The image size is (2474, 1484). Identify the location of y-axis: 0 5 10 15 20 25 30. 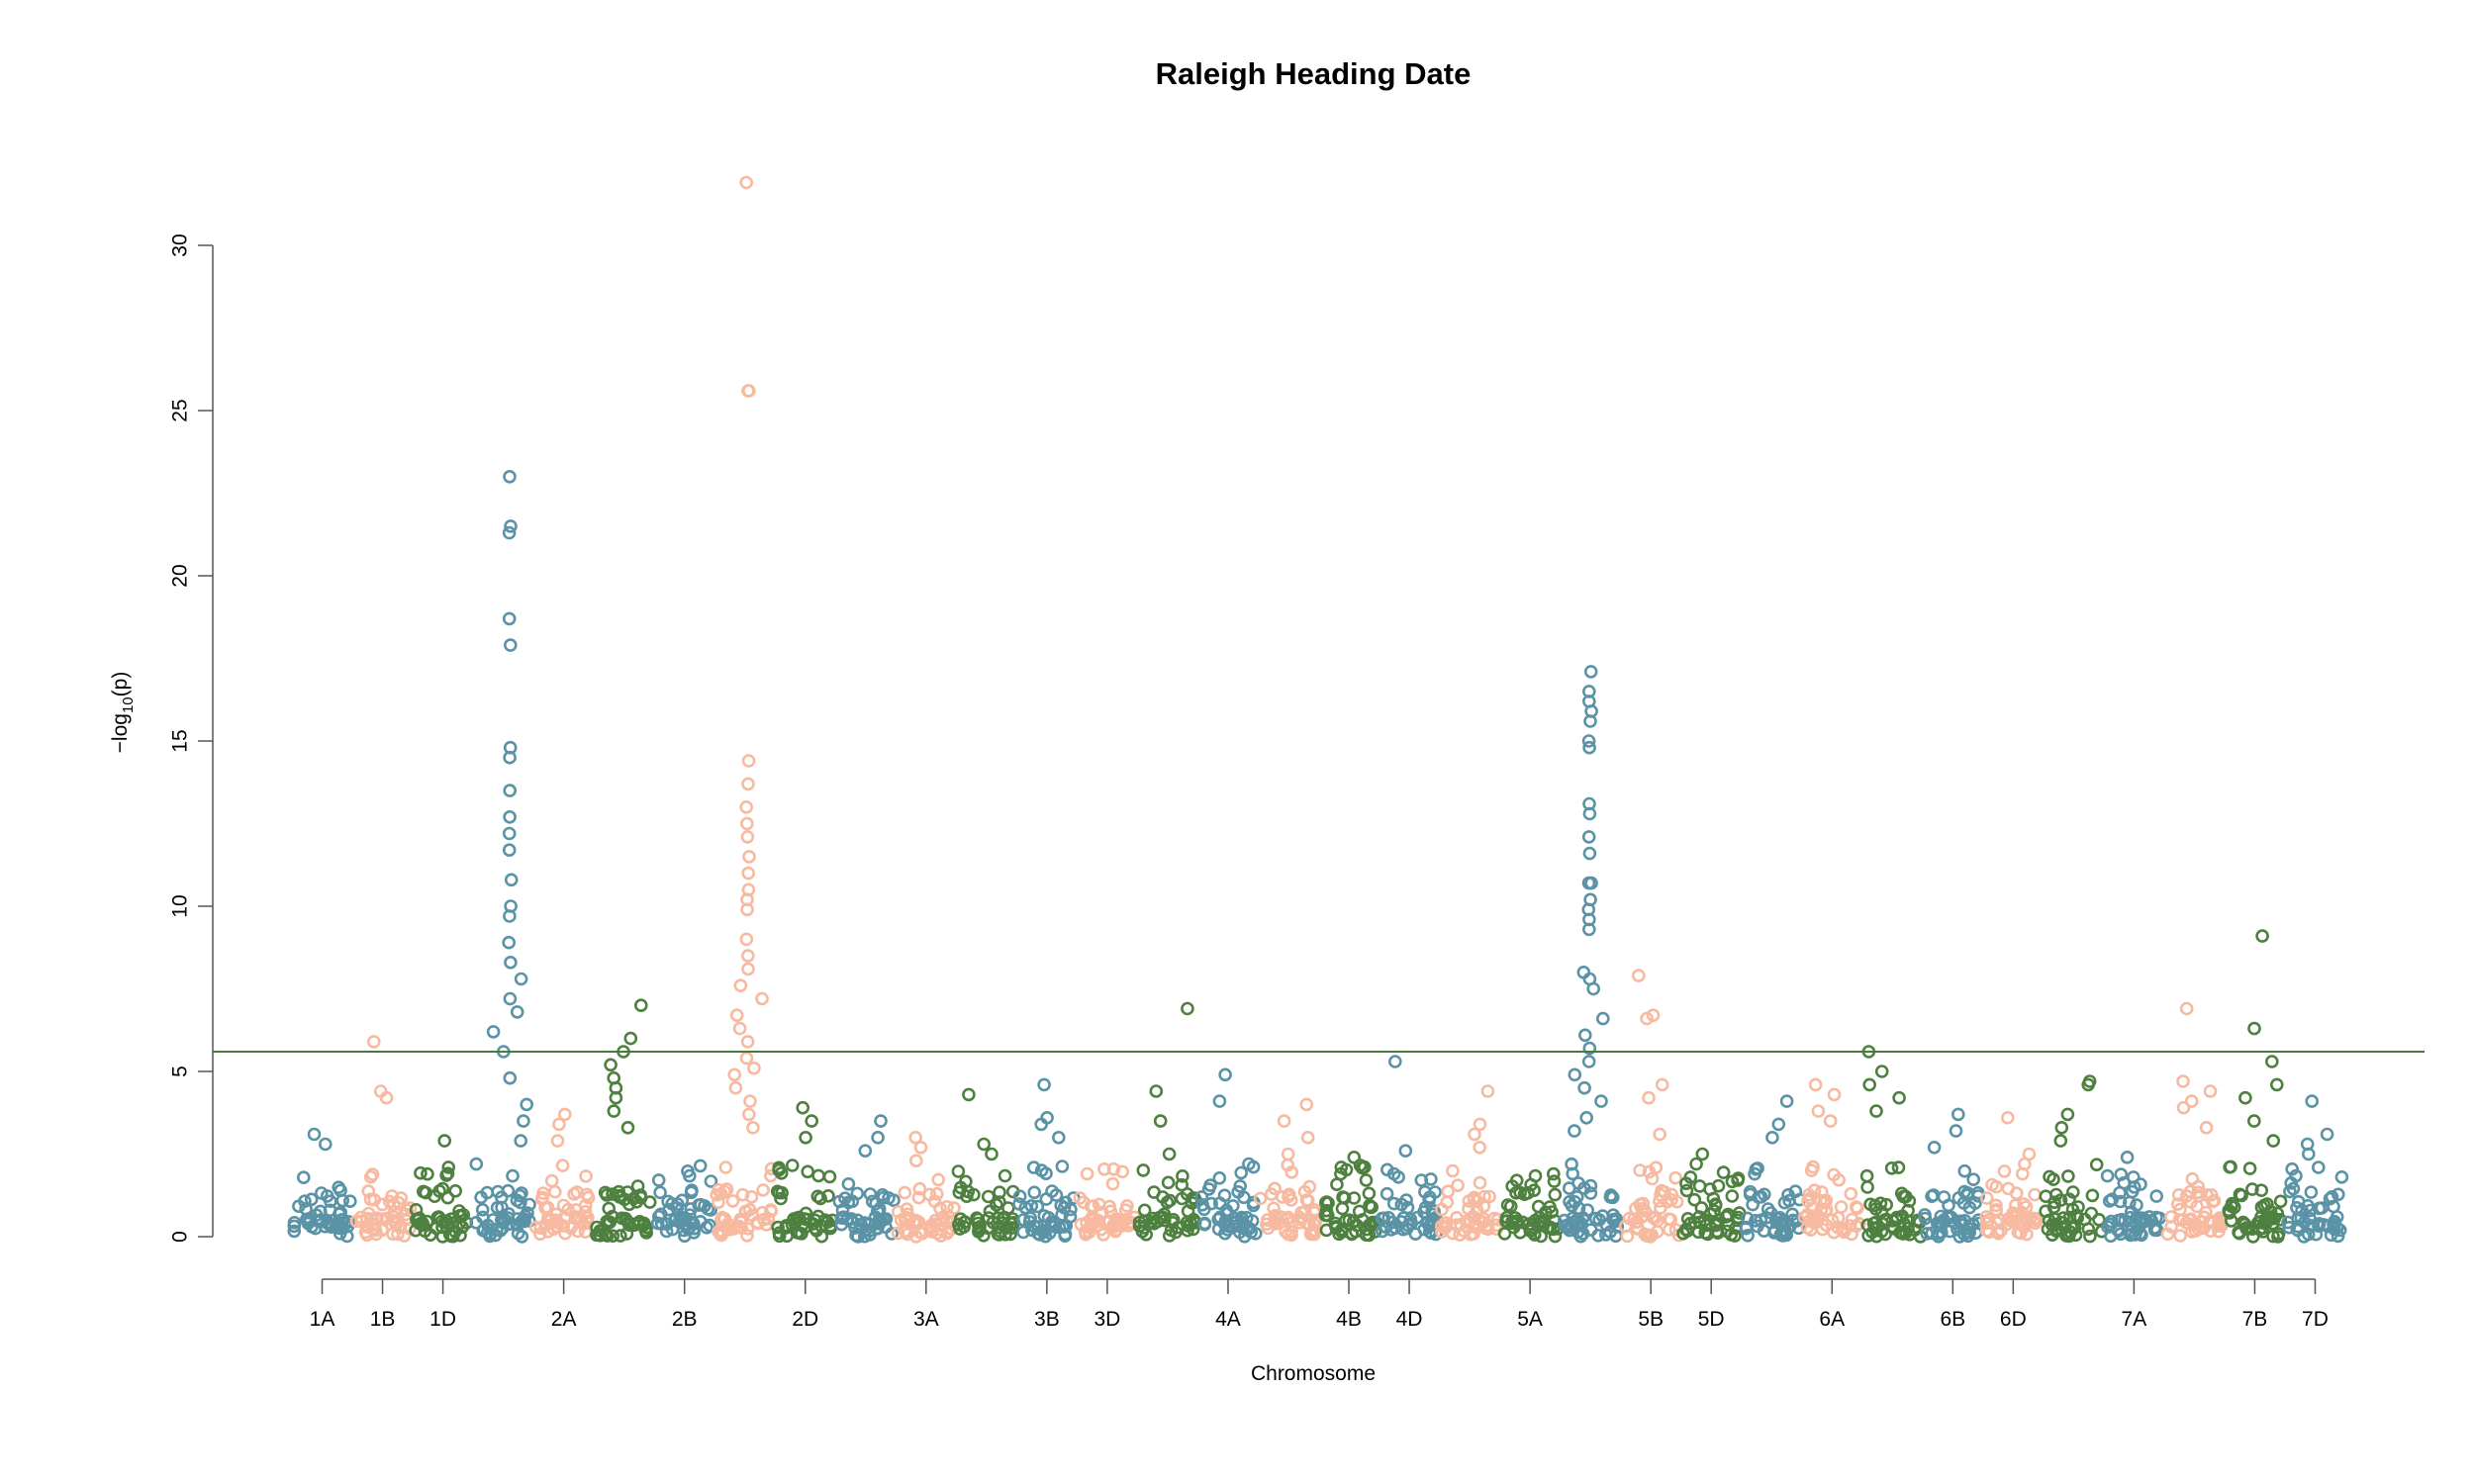
(192, 738).